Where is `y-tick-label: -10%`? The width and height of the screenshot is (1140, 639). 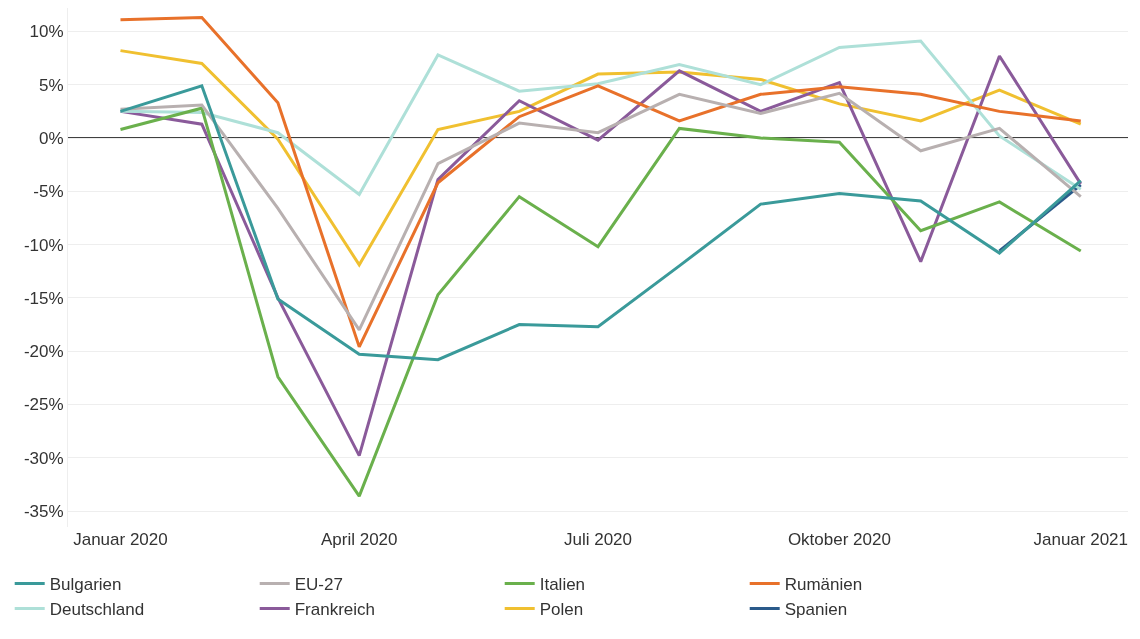
y-tick-label: -10% is located at coordinates (43, 245).